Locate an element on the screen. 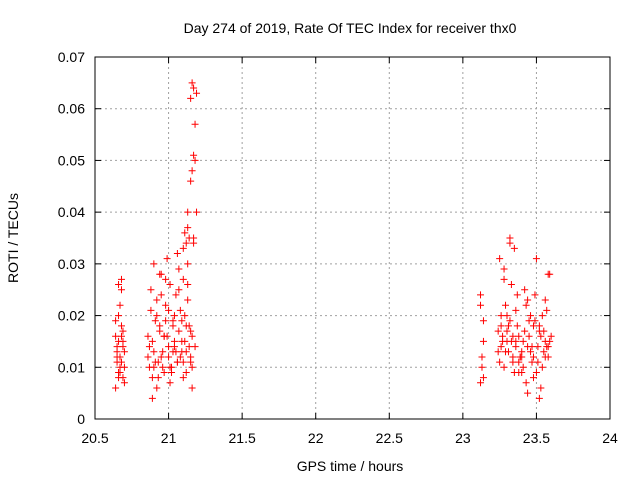 Image resolution: width=640 pixels, height=480 pixels. x-tick-label: 23 is located at coordinates (463, 438).